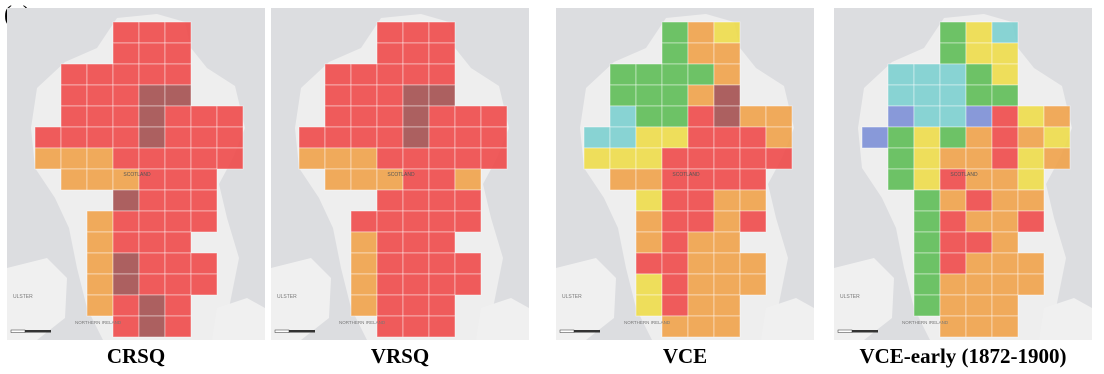 This screenshot has width=1104, height=374. What do you see at coordinates (301, 299) in the screenshot?
I see `ulster-land` at bounding box center [301, 299].